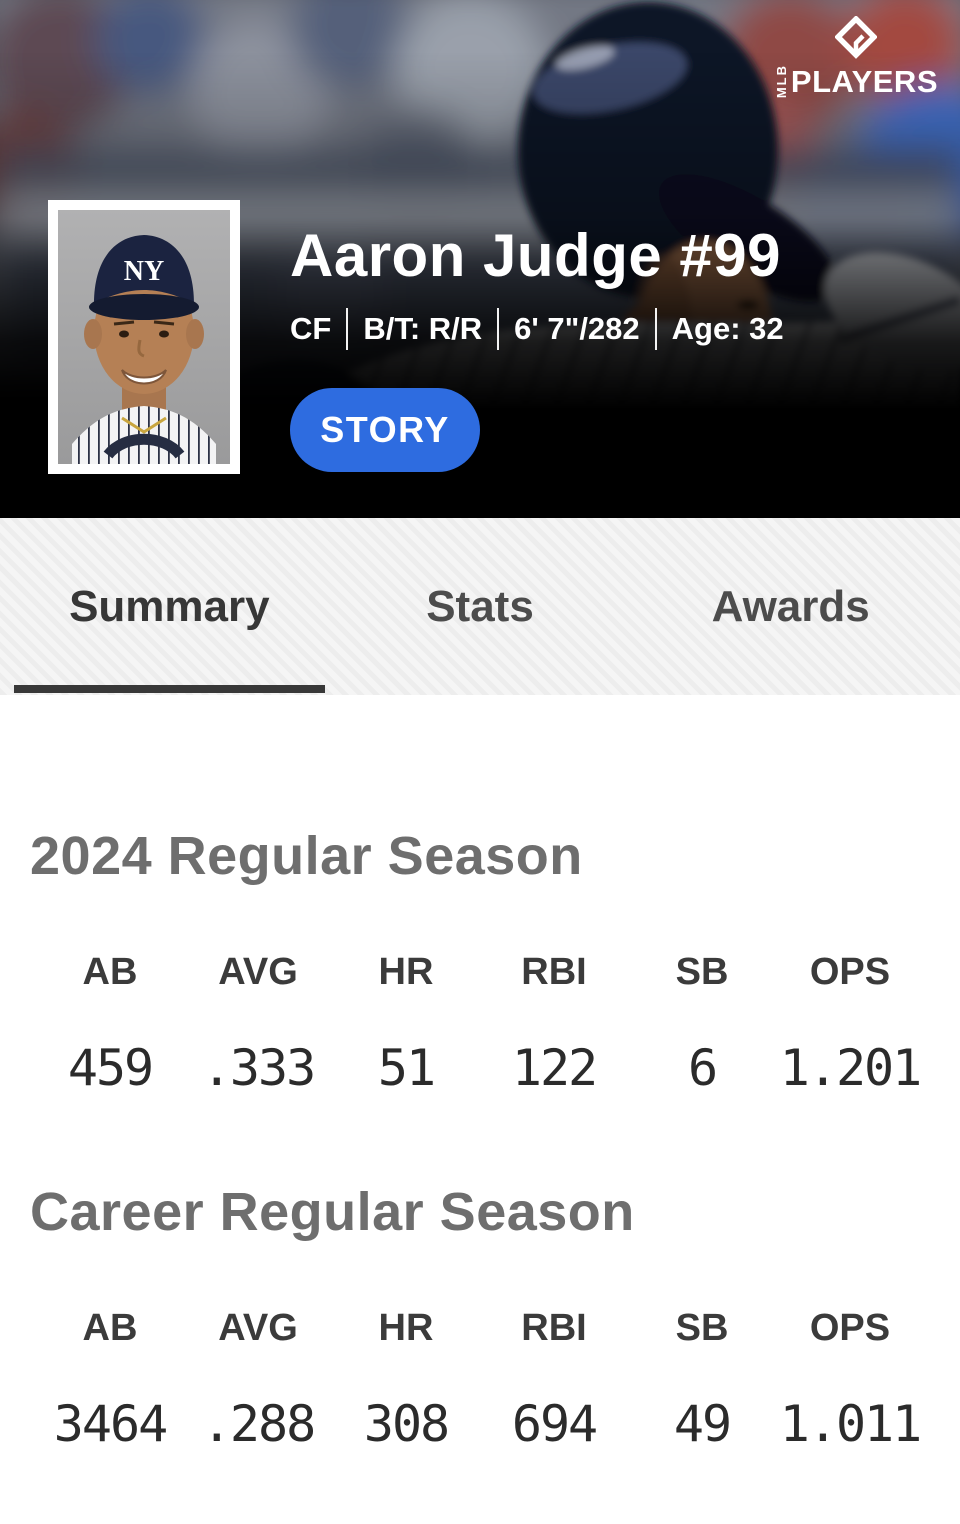  Describe the element at coordinates (385, 430) in the screenshot. I see `story-button: STORY` at that location.